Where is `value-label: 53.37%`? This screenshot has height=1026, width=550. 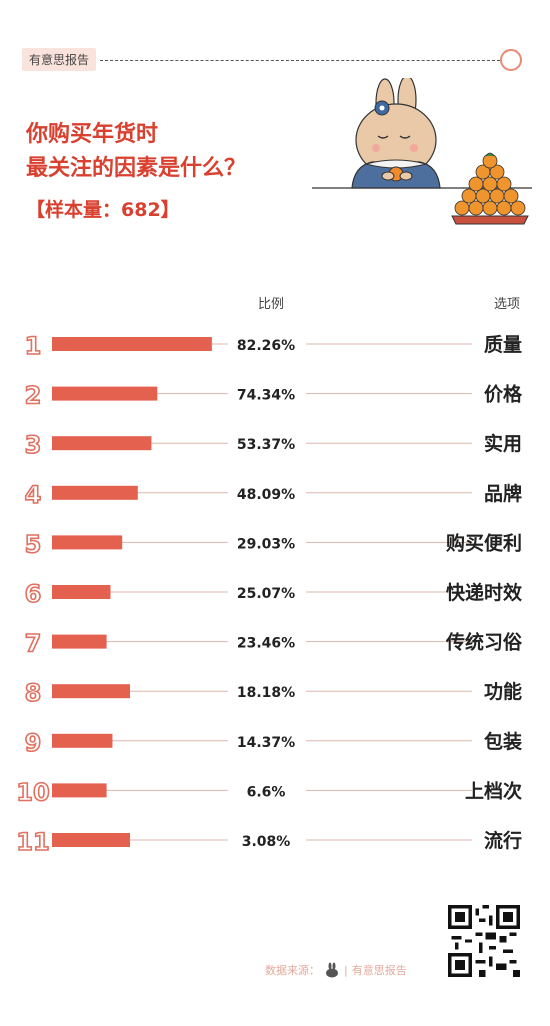
value-label: 53.37% is located at coordinates (266, 445).